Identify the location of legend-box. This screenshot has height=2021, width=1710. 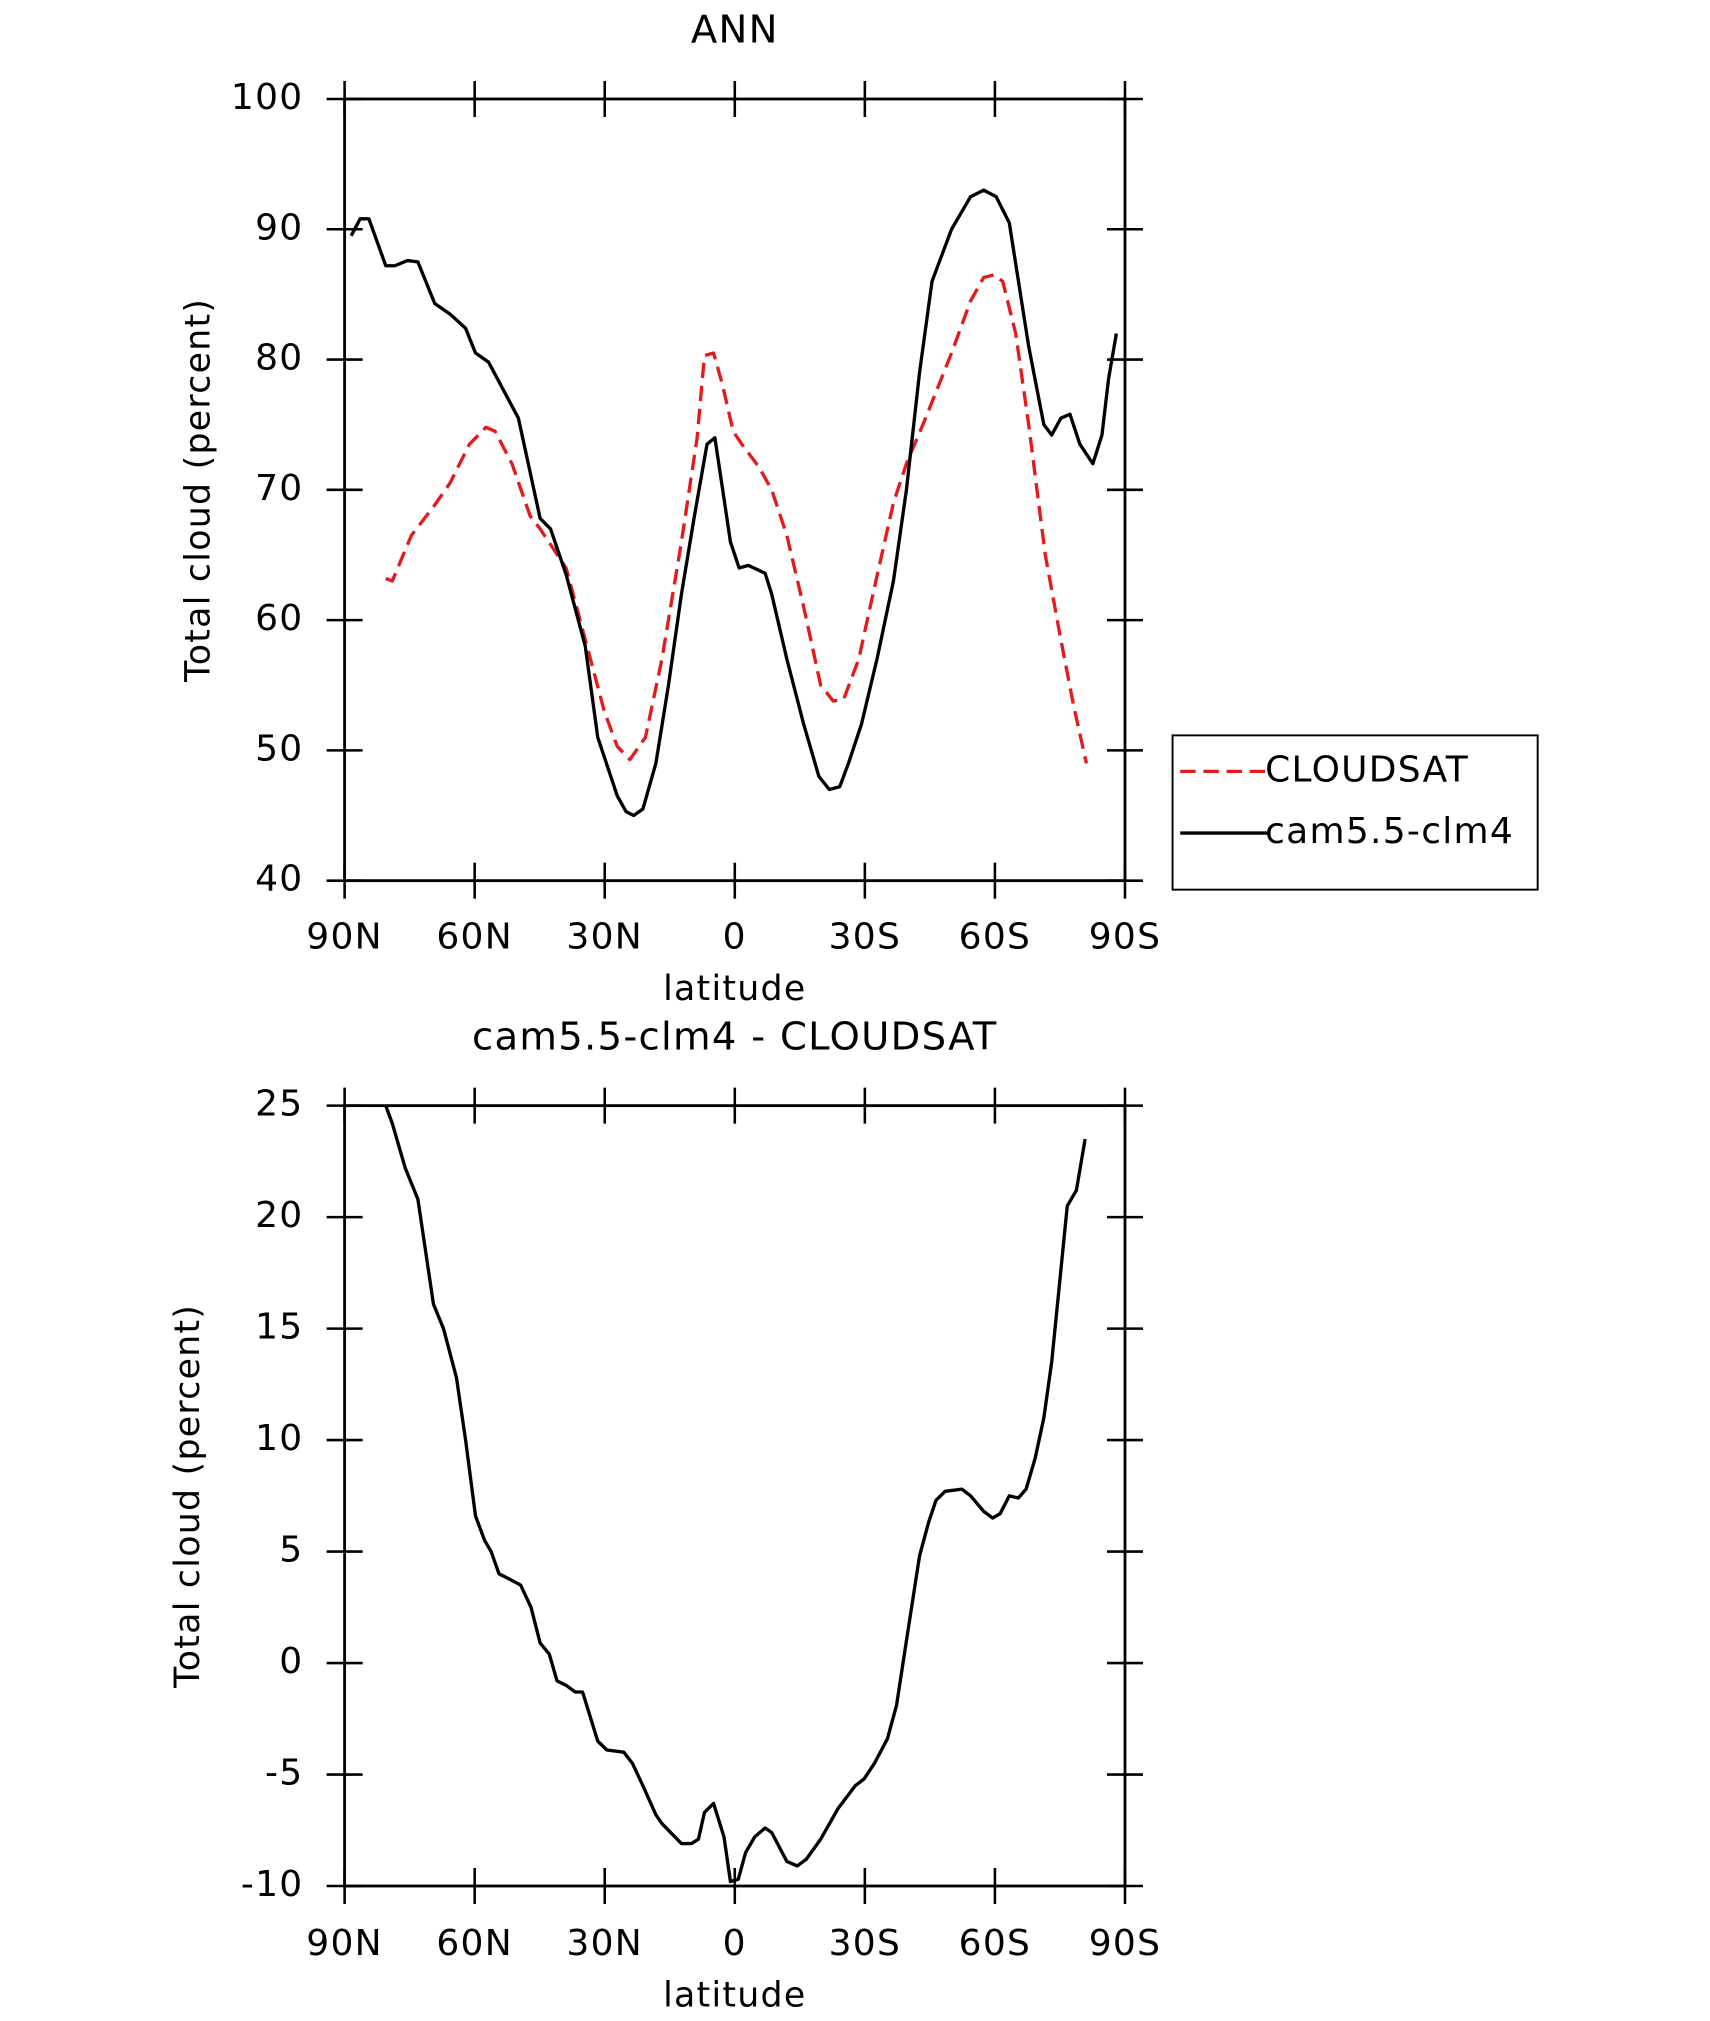
(1355, 812).